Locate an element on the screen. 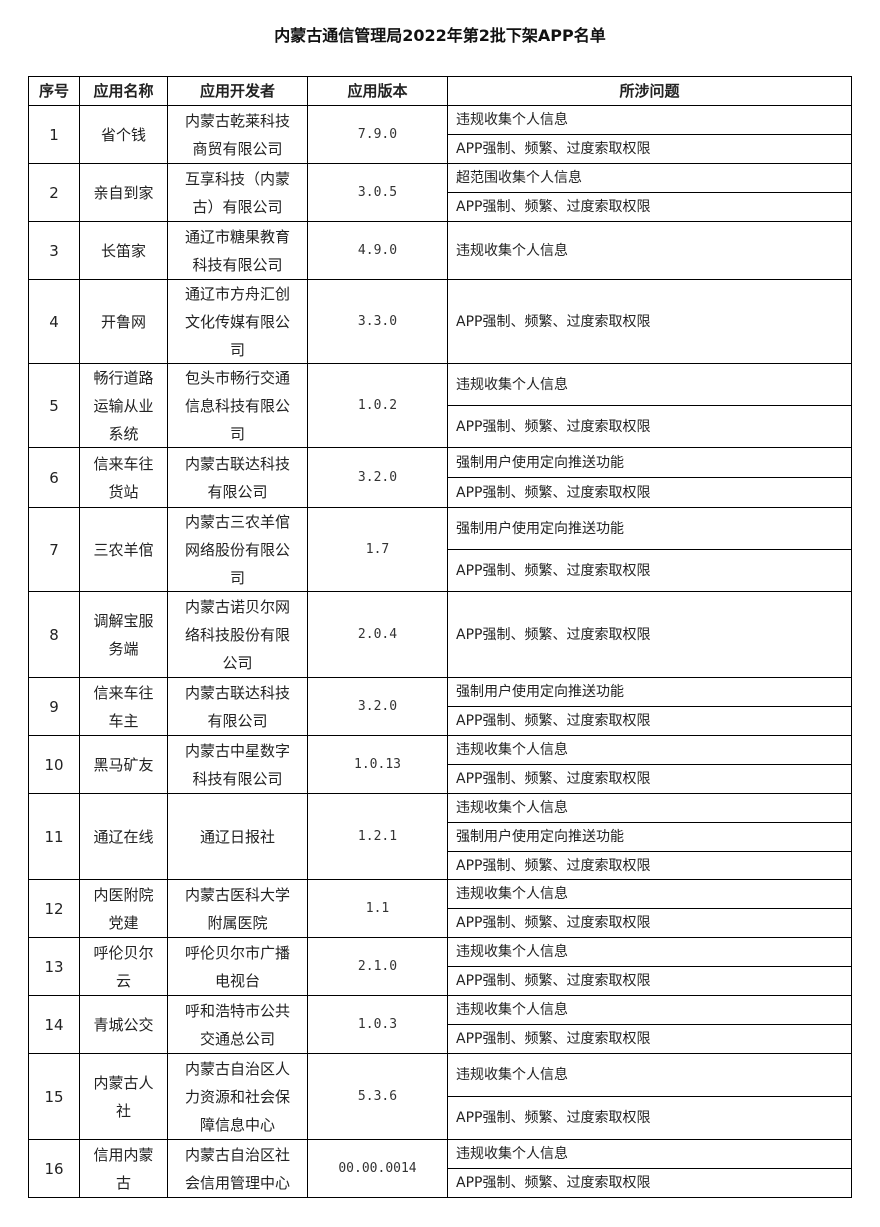 This screenshot has height=1227, width=880. row-number: 1 is located at coordinates (54, 134).